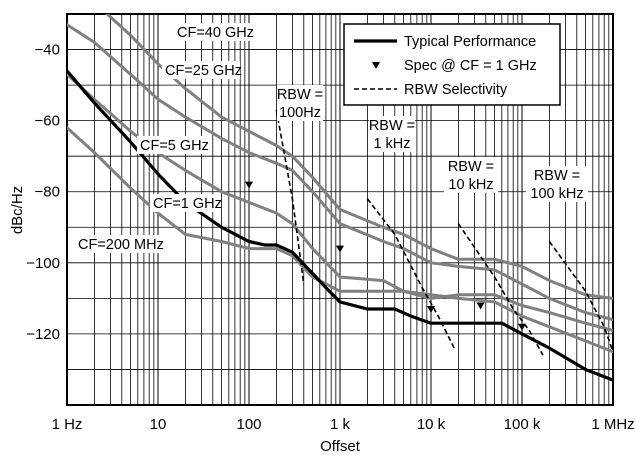 The image size is (636, 457). Describe the element at coordinates (471, 167) in the screenshot. I see `annotation-rbw10k: RBW =` at that location.